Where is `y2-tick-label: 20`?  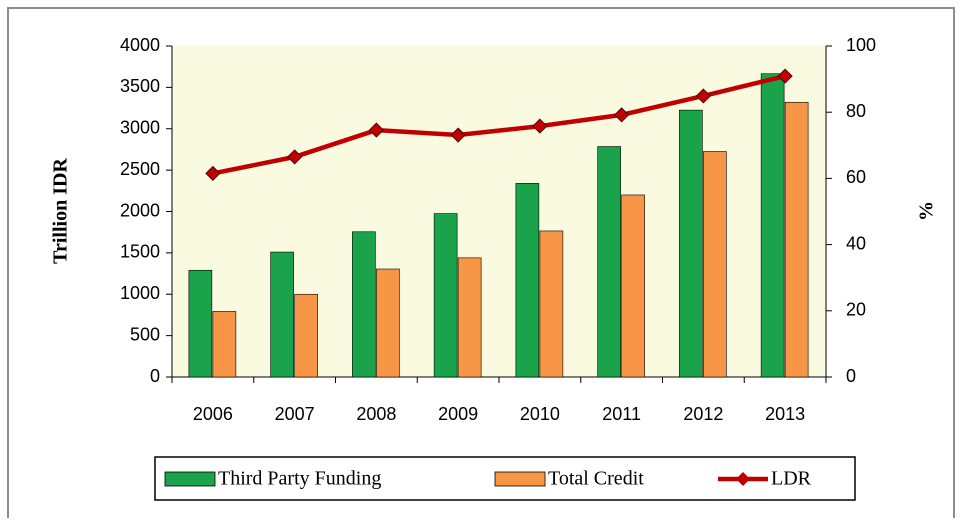 y2-tick-label: 20 is located at coordinates (856, 310).